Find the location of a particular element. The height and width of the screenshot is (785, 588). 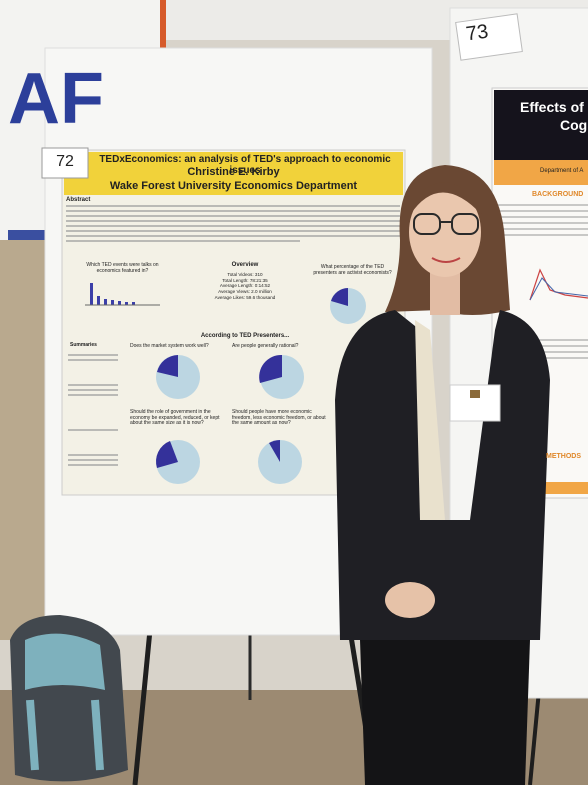

section-heading: Summaries is located at coordinates (83, 345).